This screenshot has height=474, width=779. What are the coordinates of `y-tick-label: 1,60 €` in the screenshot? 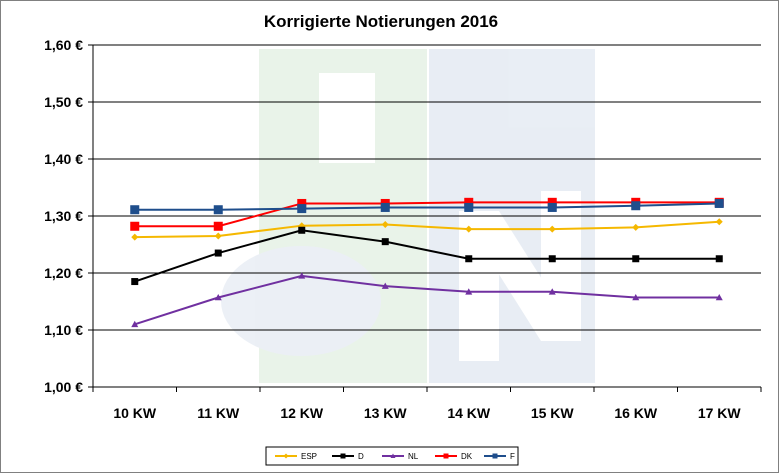 It's located at (63, 45).